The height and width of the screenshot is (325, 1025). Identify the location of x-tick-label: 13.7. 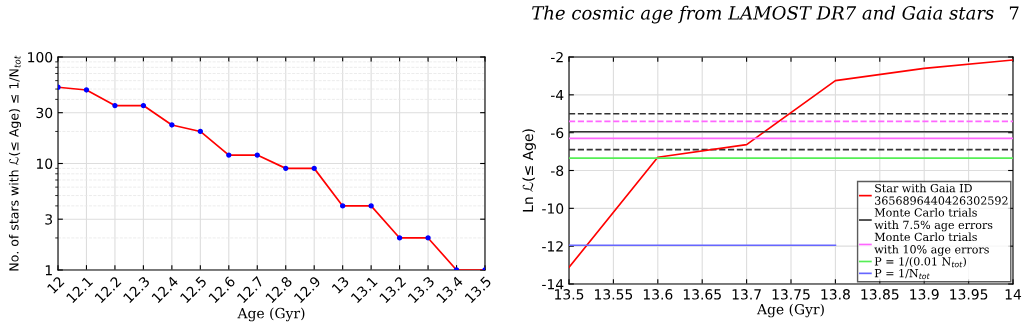
(746, 294).